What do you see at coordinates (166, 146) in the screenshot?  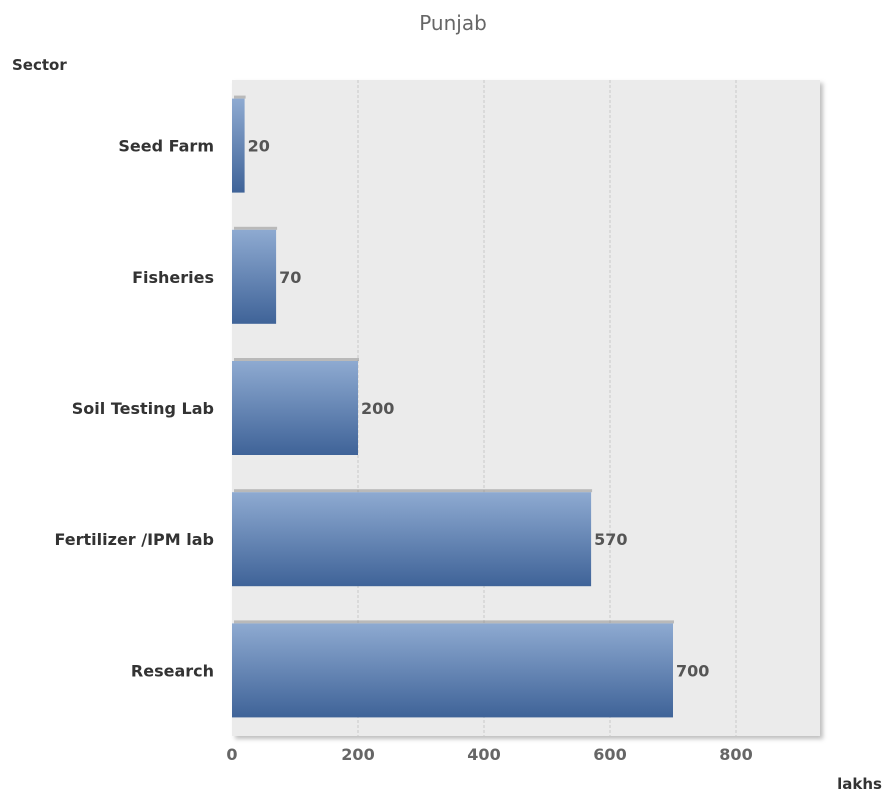 I see `category-label: Seed Farm` at bounding box center [166, 146].